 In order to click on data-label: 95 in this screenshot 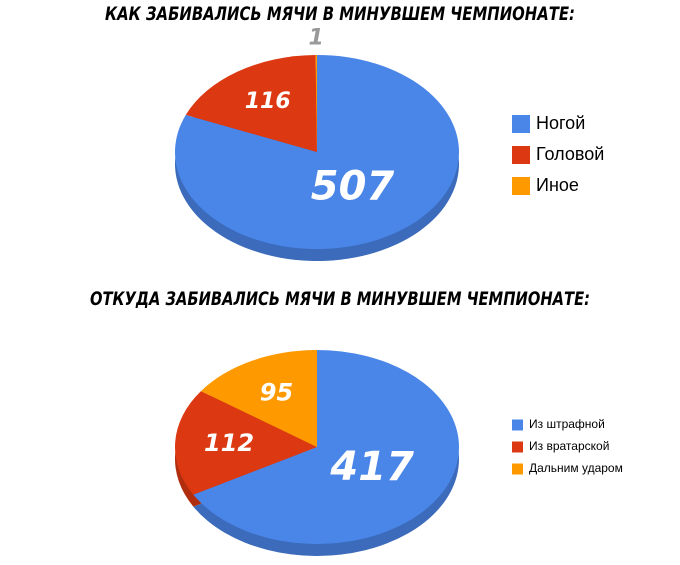, I will do `click(276, 393)`.